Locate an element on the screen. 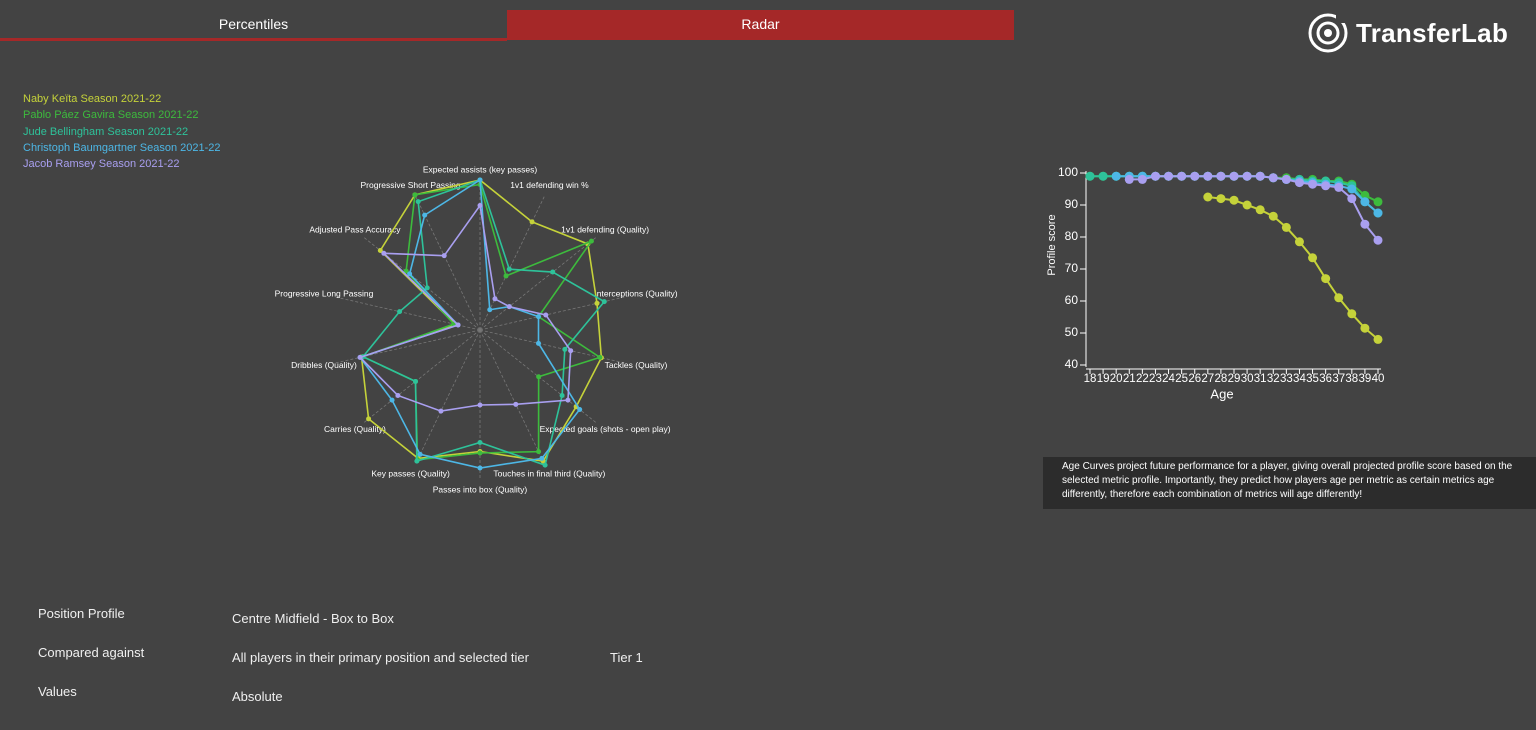  x-tick-label: 38 is located at coordinates (1351, 379).